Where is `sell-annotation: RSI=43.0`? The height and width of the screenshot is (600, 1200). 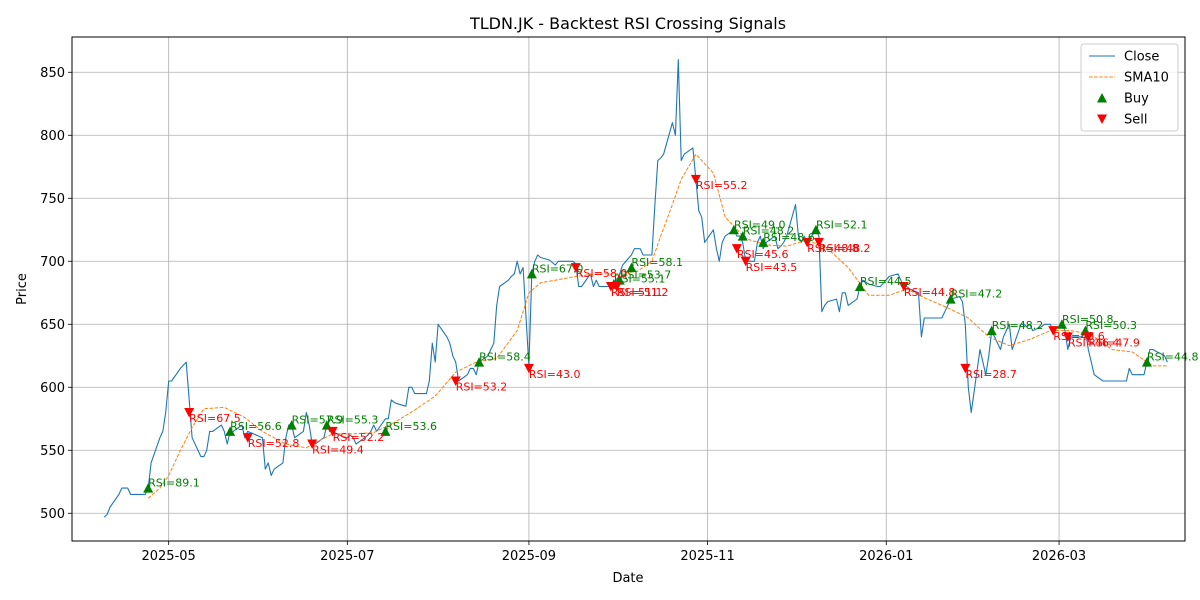
sell-annotation: RSI=43.0 is located at coordinates (555, 374).